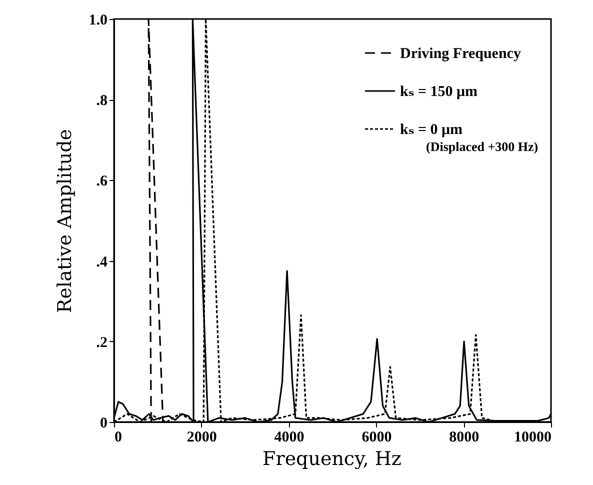  Describe the element at coordinates (464, 438) in the screenshot. I see `x-tick-label: 8000` at that location.